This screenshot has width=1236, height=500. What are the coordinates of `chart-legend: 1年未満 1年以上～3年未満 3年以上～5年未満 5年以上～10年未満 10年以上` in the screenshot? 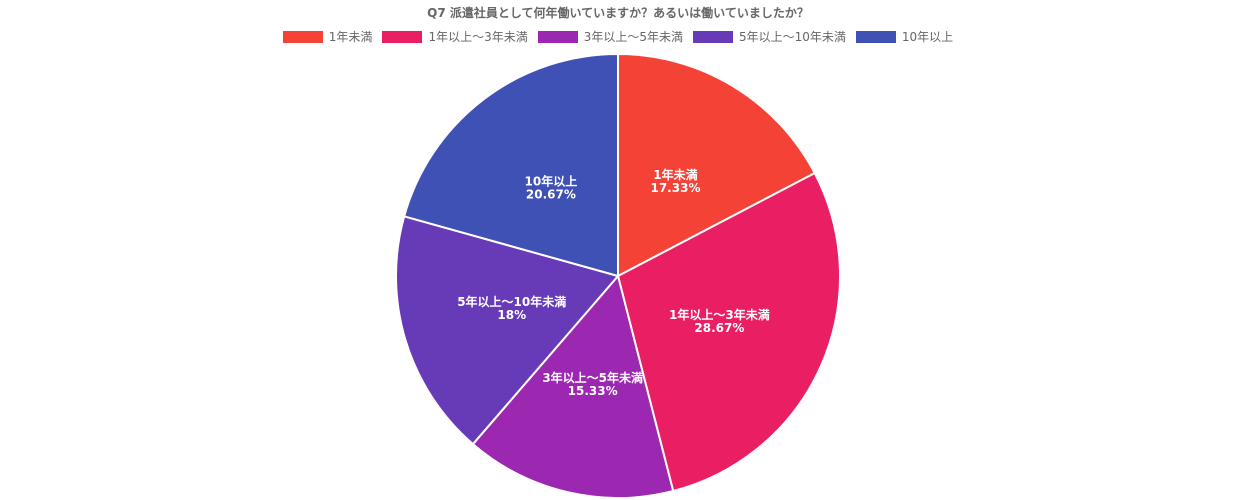 It's located at (618, 36).